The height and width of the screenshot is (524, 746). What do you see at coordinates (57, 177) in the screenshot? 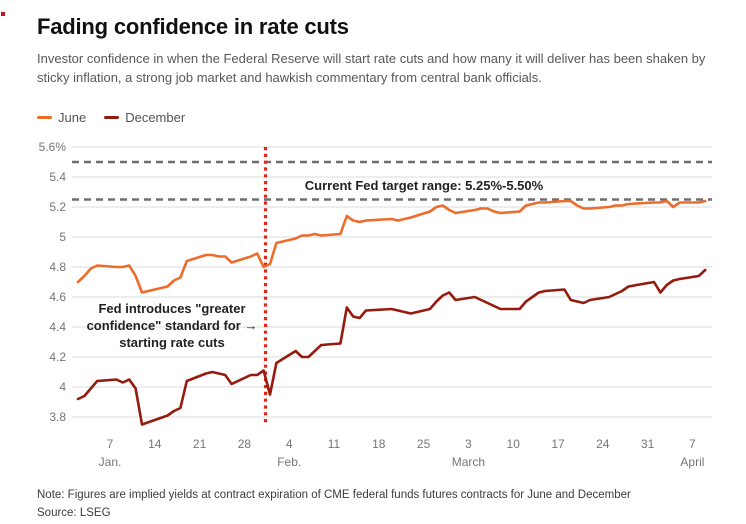
I see `y-tick-label: 5.4` at bounding box center [57, 177].